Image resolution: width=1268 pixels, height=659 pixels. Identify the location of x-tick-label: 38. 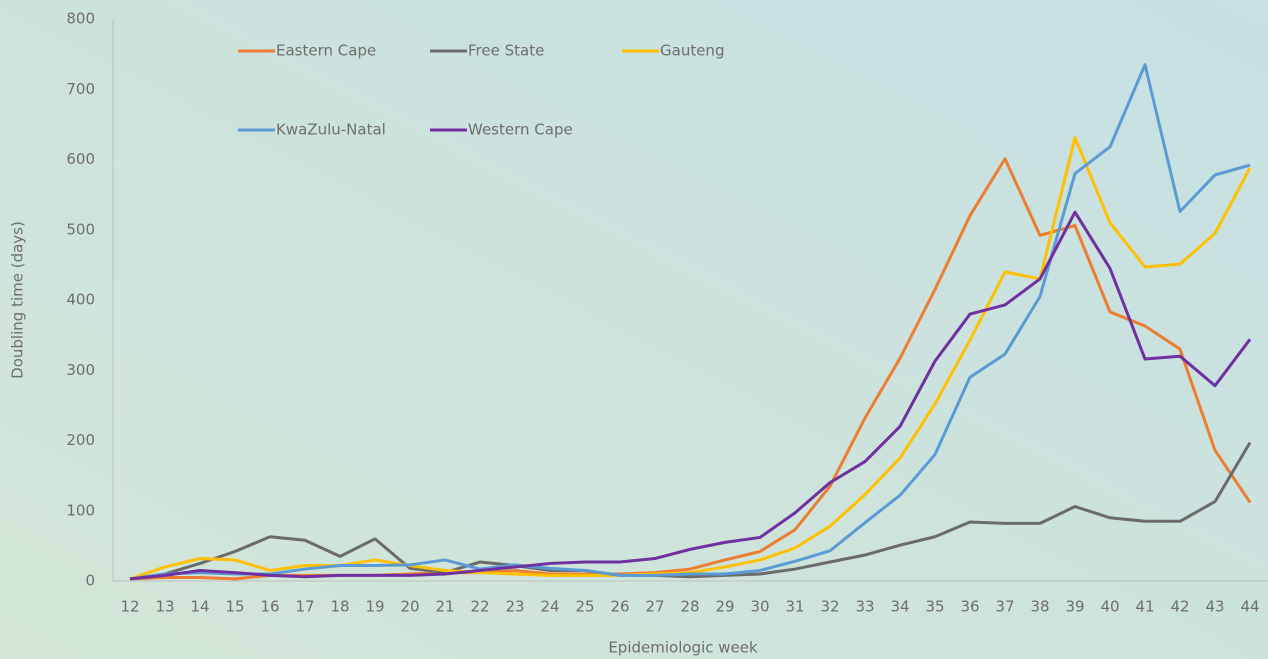
(1039, 607).